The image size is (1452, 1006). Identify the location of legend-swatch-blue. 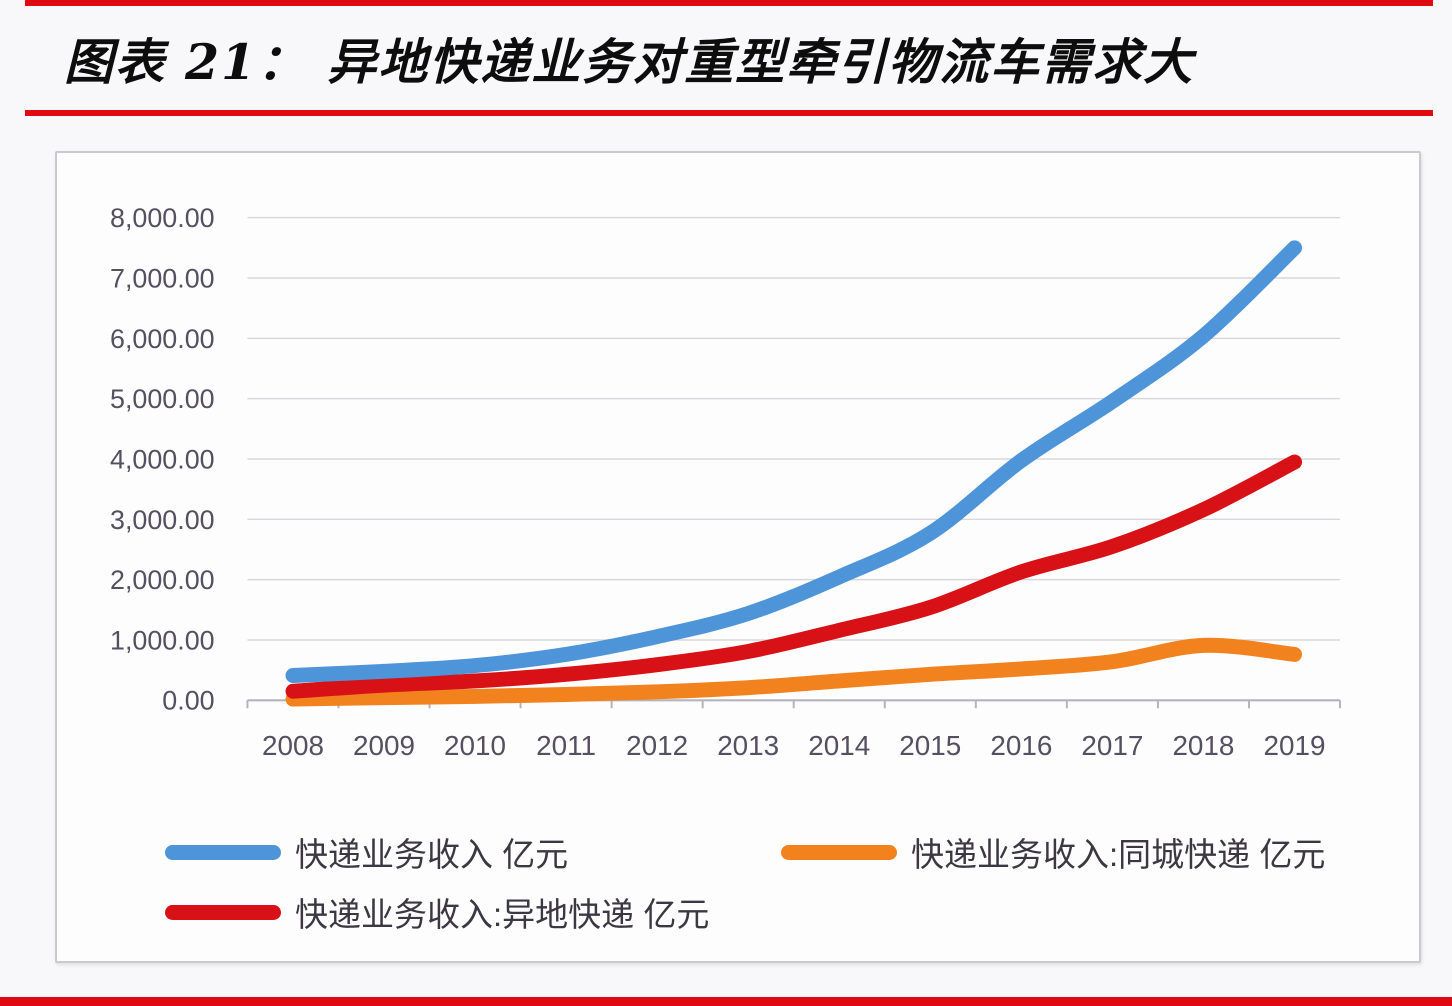
(223, 852).